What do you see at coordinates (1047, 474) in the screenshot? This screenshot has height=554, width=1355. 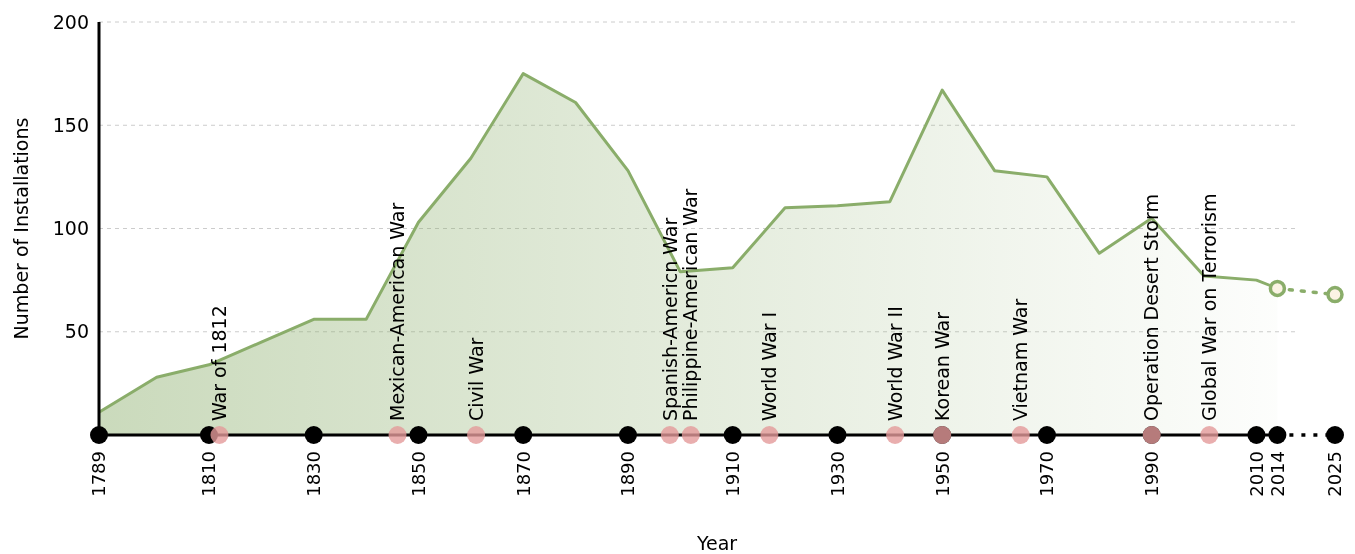 I see `x-tick-label: 1970` at bounding box center [1047, 474].